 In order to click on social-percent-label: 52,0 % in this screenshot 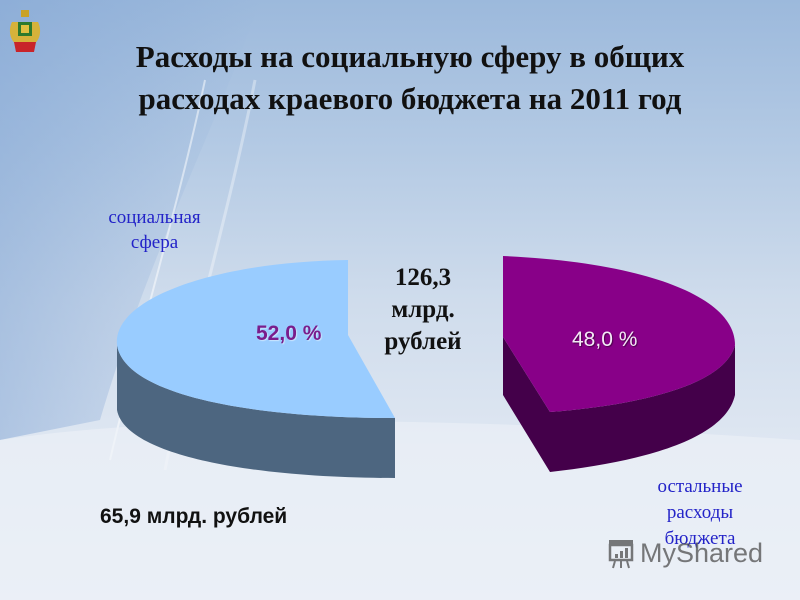, I will do `click(289, 333)`.